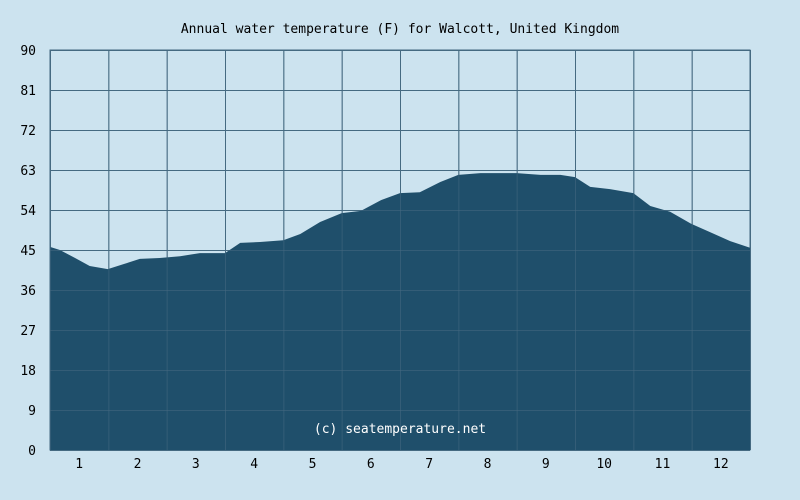 Image resolution: width=800 pixels, height=500 pixels. What do you see at coordinates (254, 464) in the screenshot?
I see `x-tick-label: 4` at bounding box center [254, 464].